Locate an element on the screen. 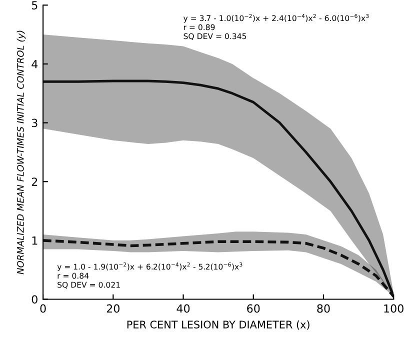  y-tick-label: 0 is located at coordinates (35, 299).